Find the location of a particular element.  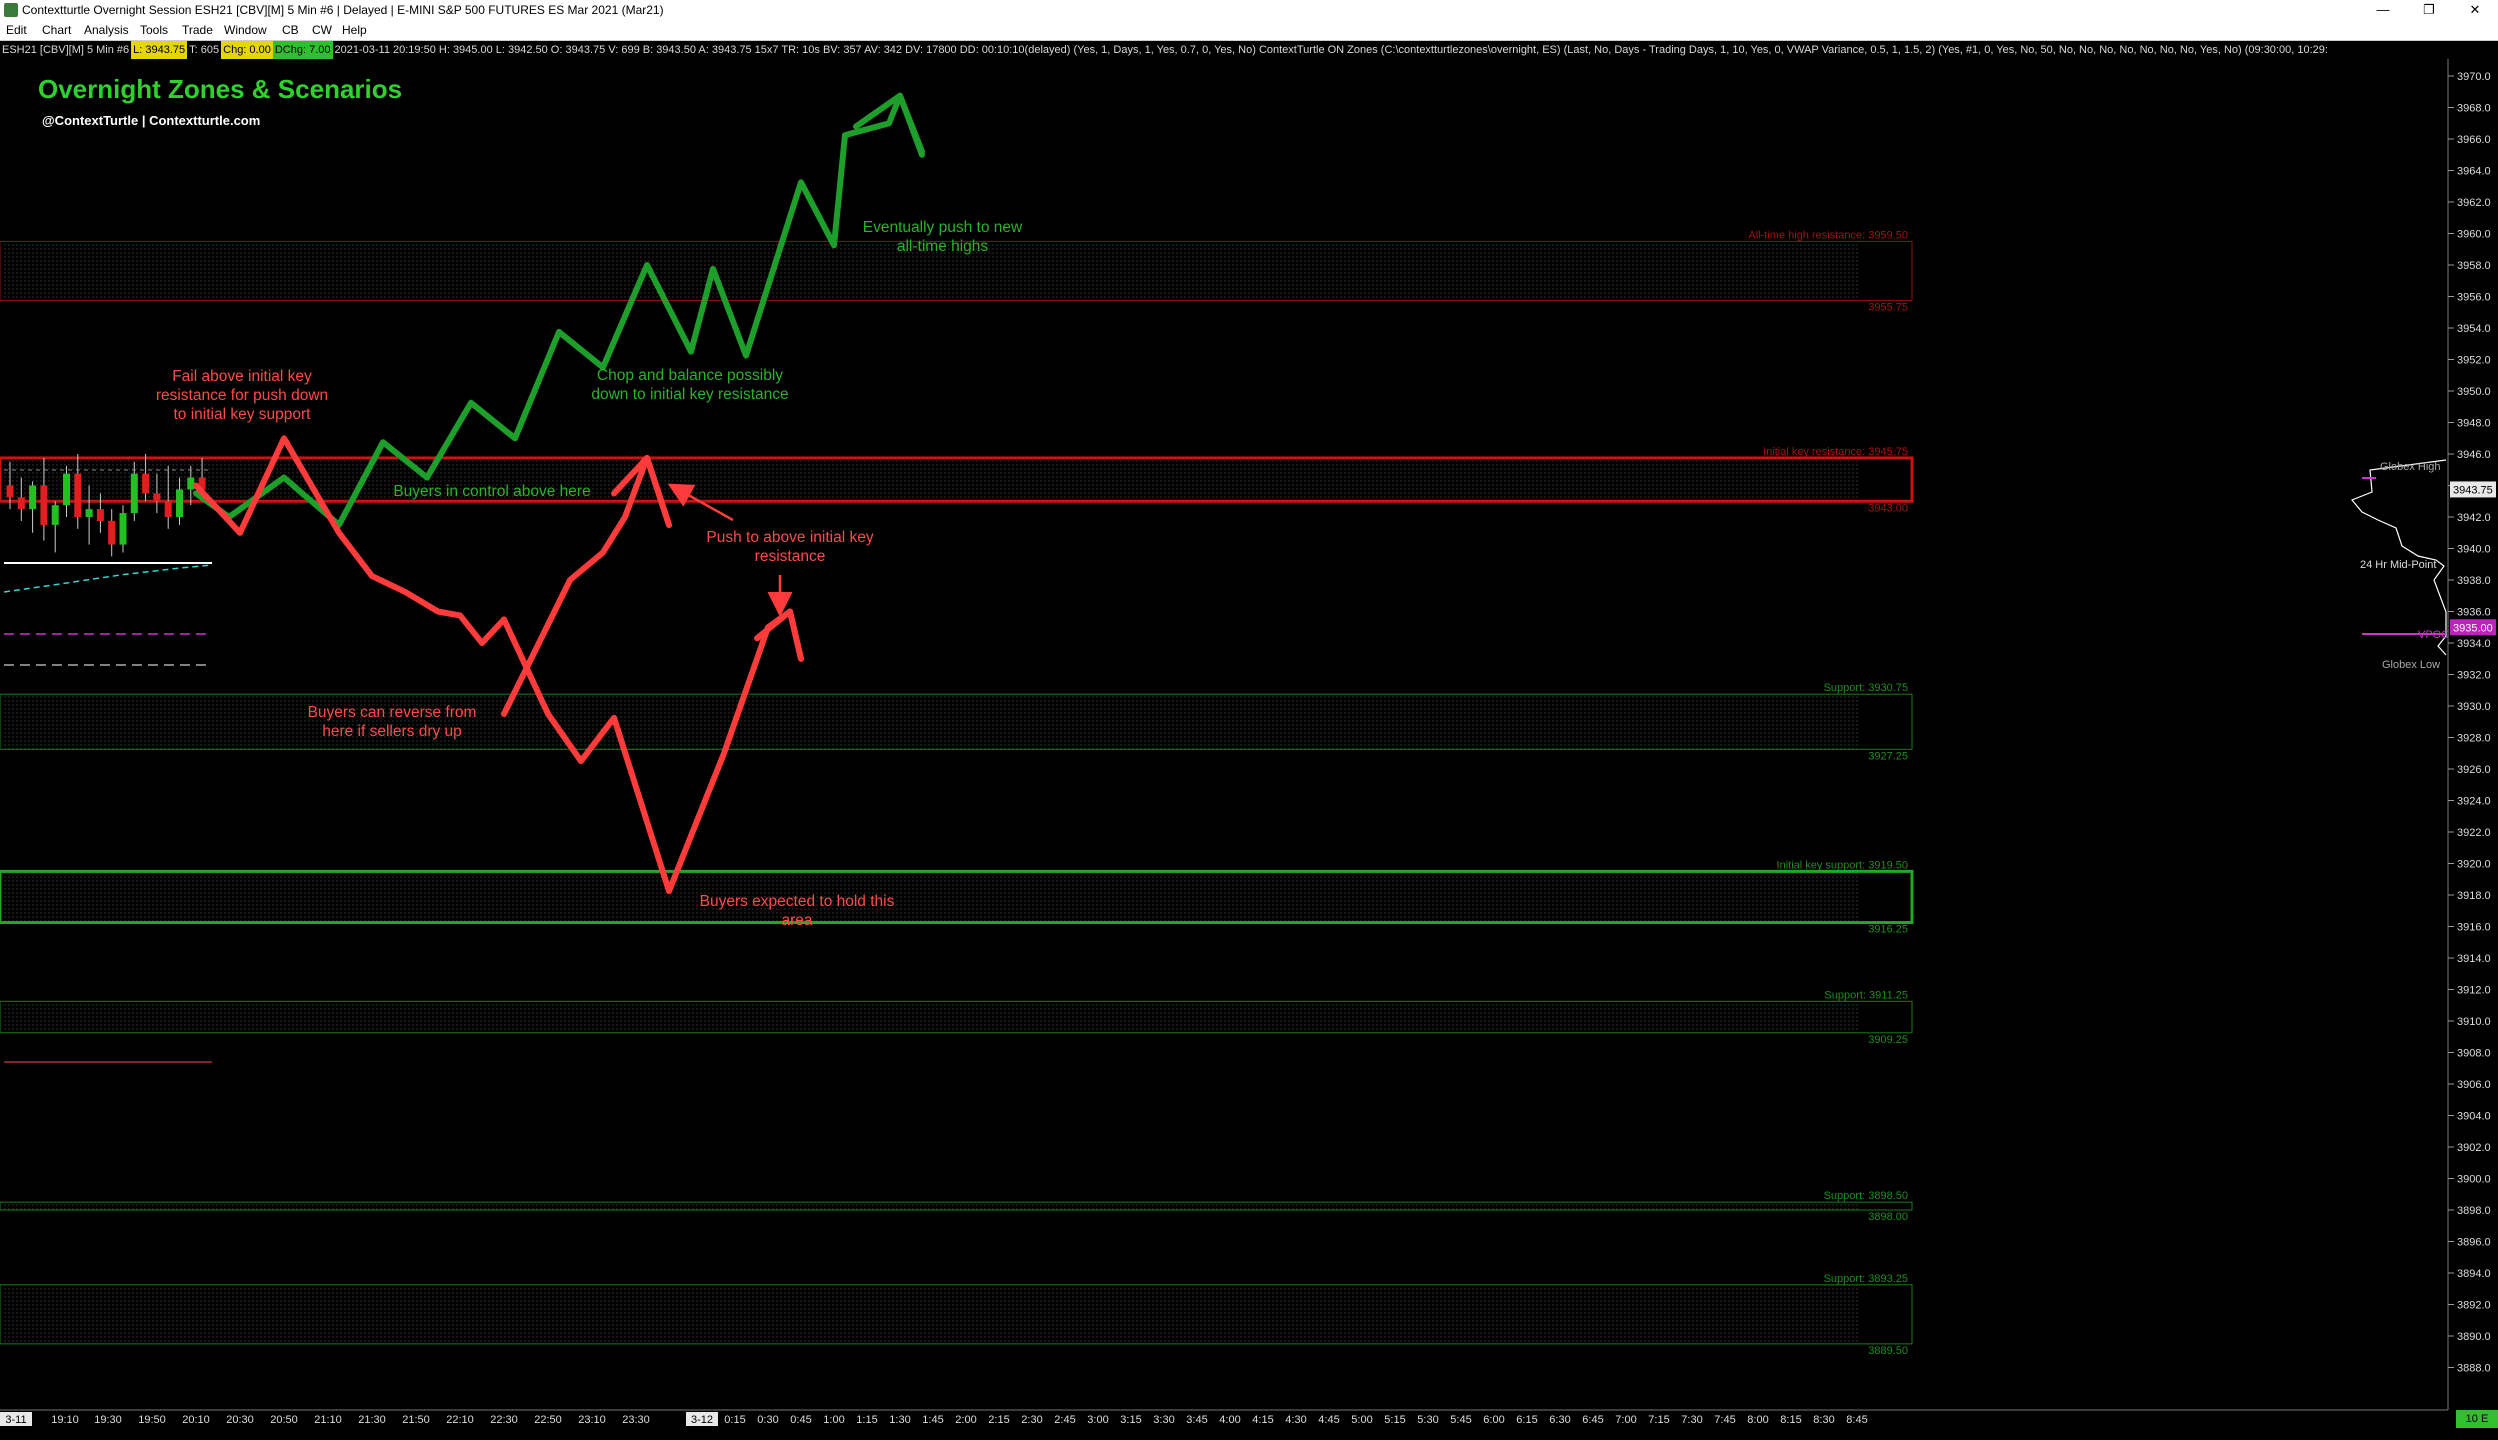

info-symbol: ESH21 [CBV][M] 5 Min #6 is located at coordinates (66, 50).